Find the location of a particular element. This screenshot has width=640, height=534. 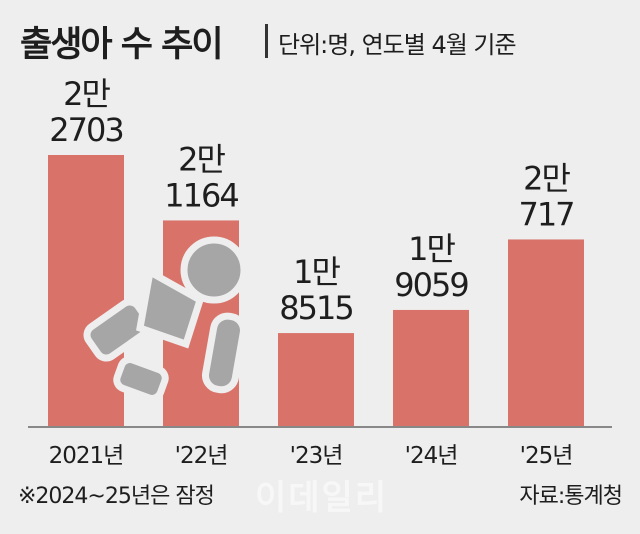

source-note: 자료:통계청 is located at coordinates (571, 496).